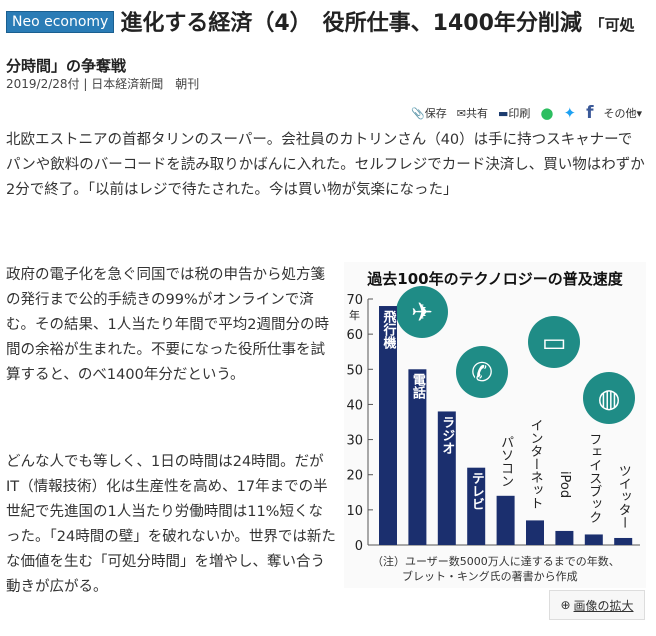 The image size is (656, 636). I want to click on bar-label: 電話, so click(418, 386).